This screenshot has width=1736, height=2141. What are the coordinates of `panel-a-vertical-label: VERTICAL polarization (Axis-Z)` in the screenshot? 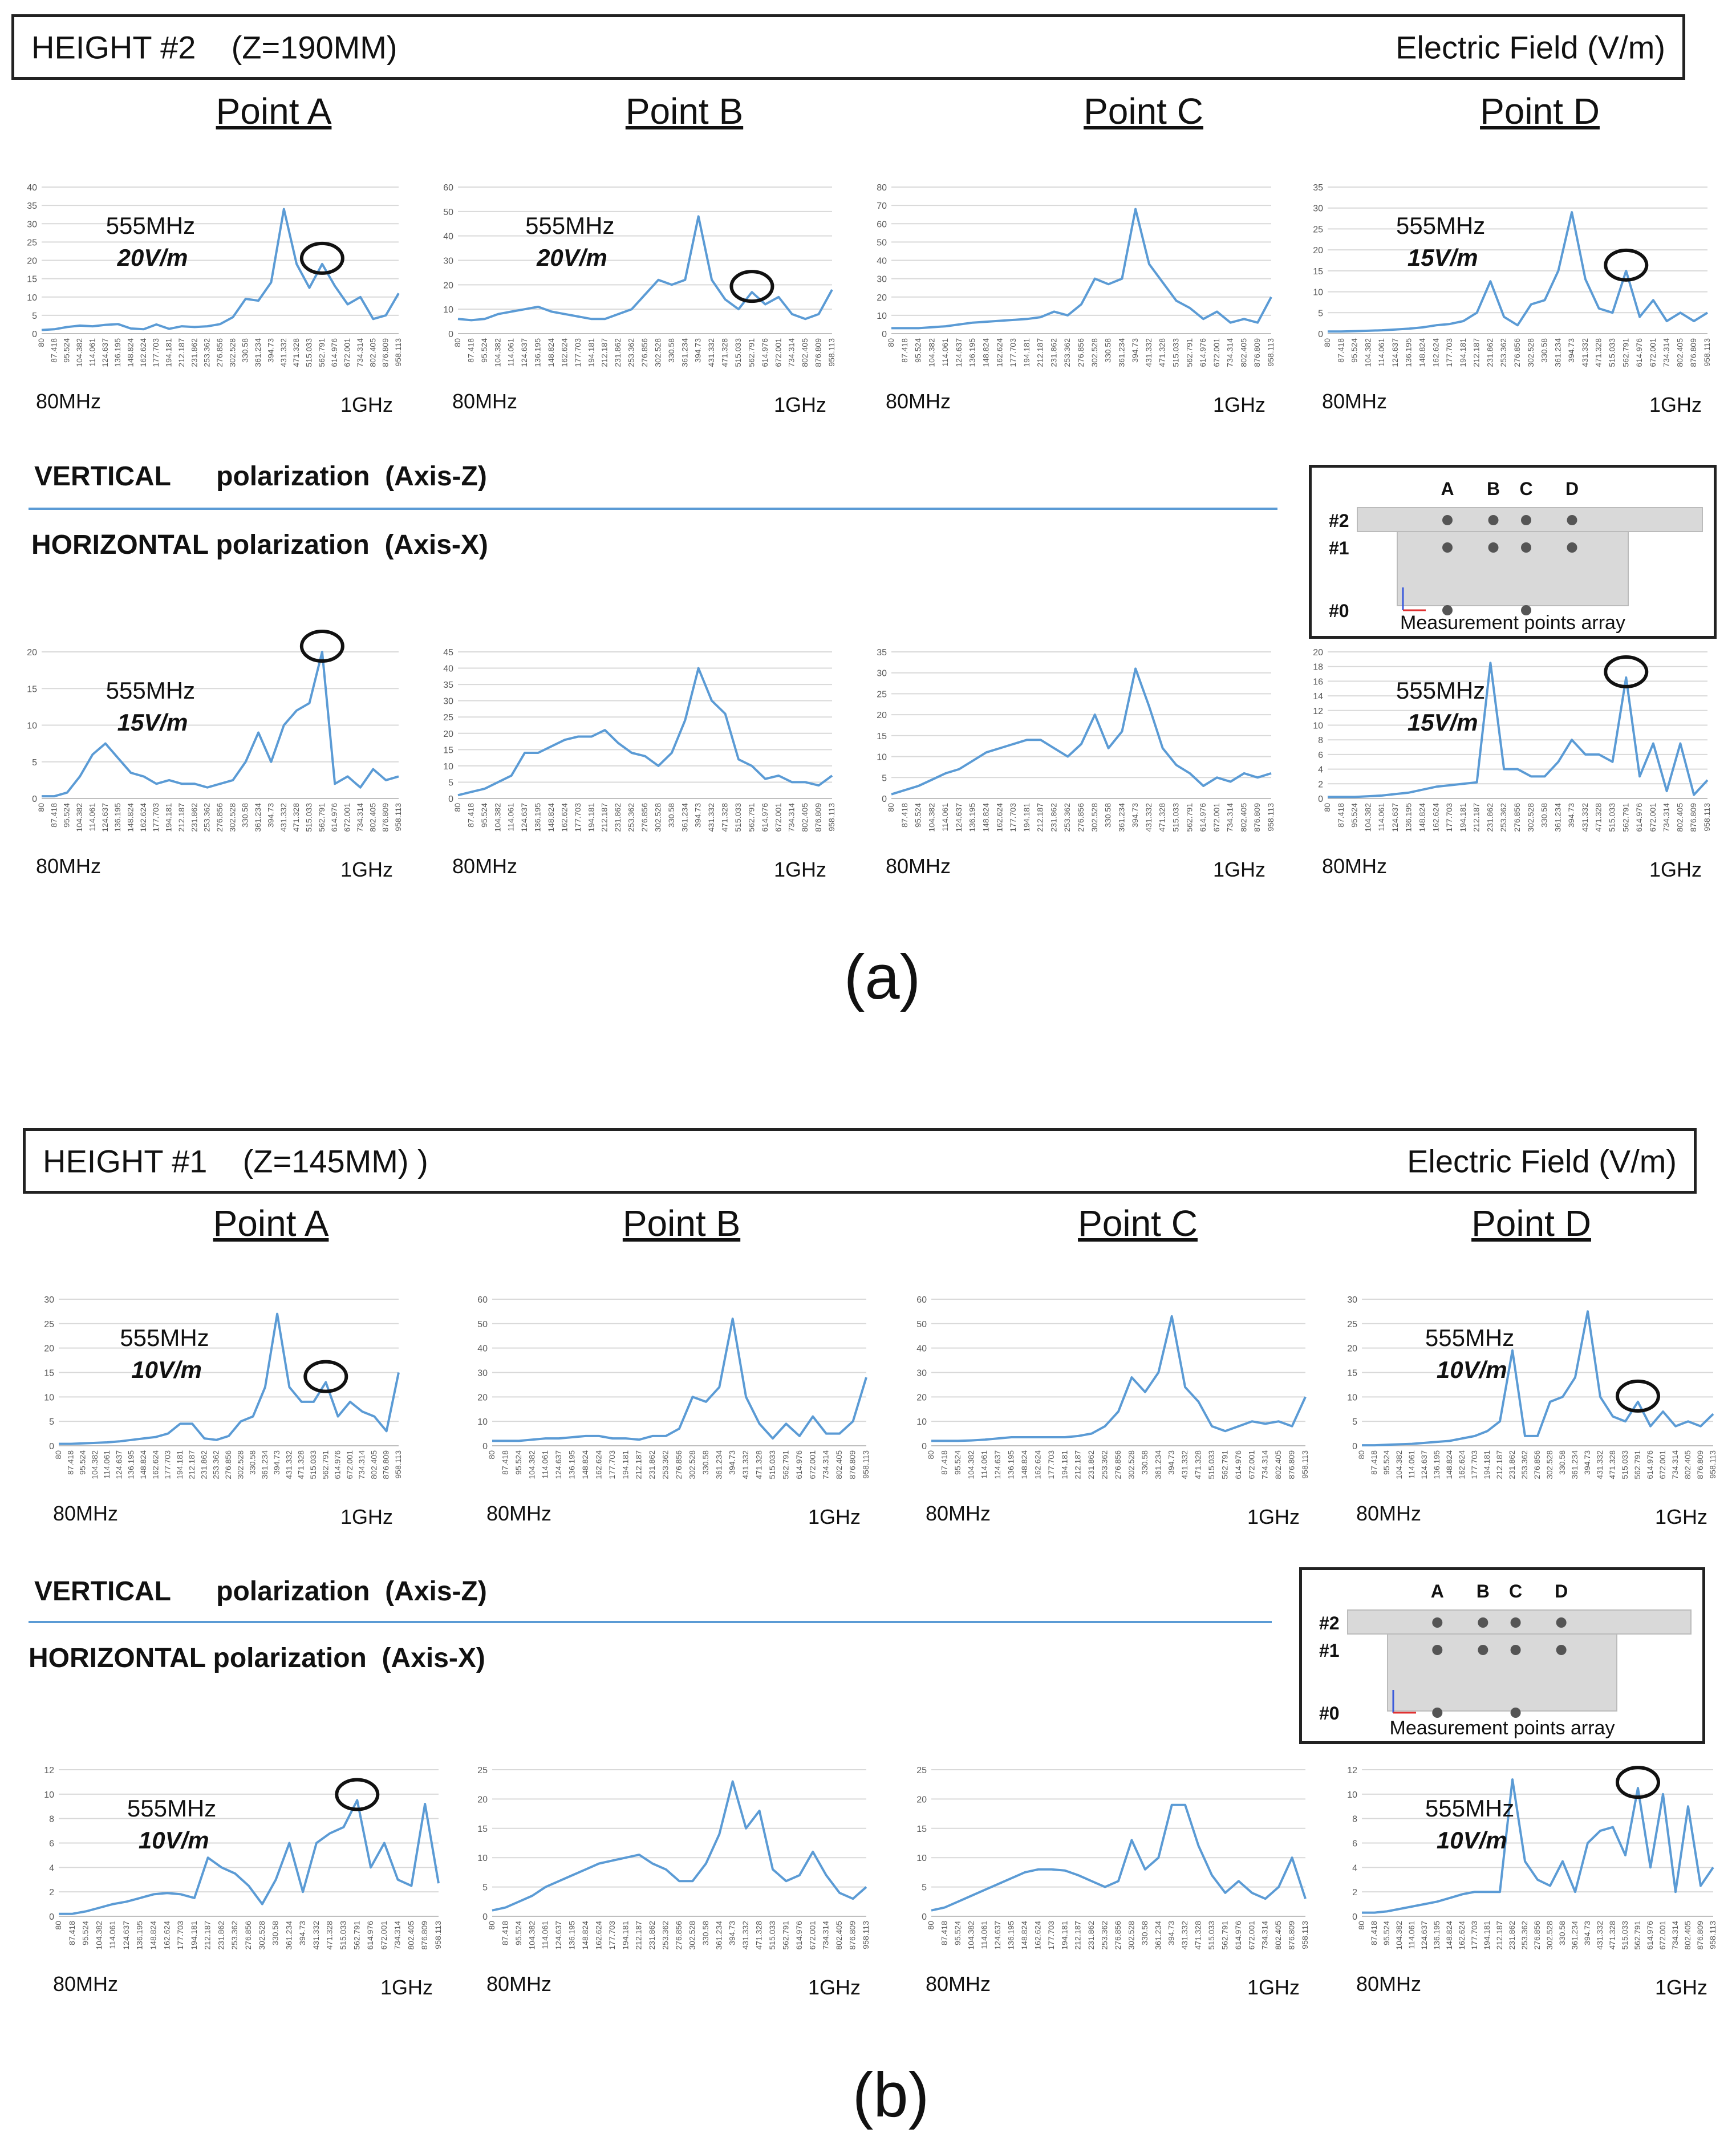 It's located at (260, 476).